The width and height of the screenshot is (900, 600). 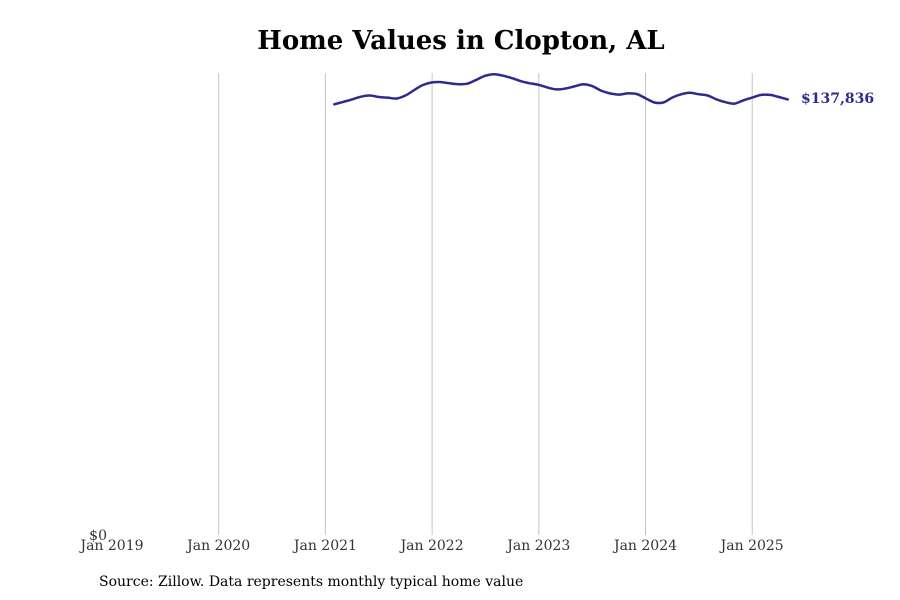 I want to click on end-value-label: $137,836, so click(x=837, y=99).